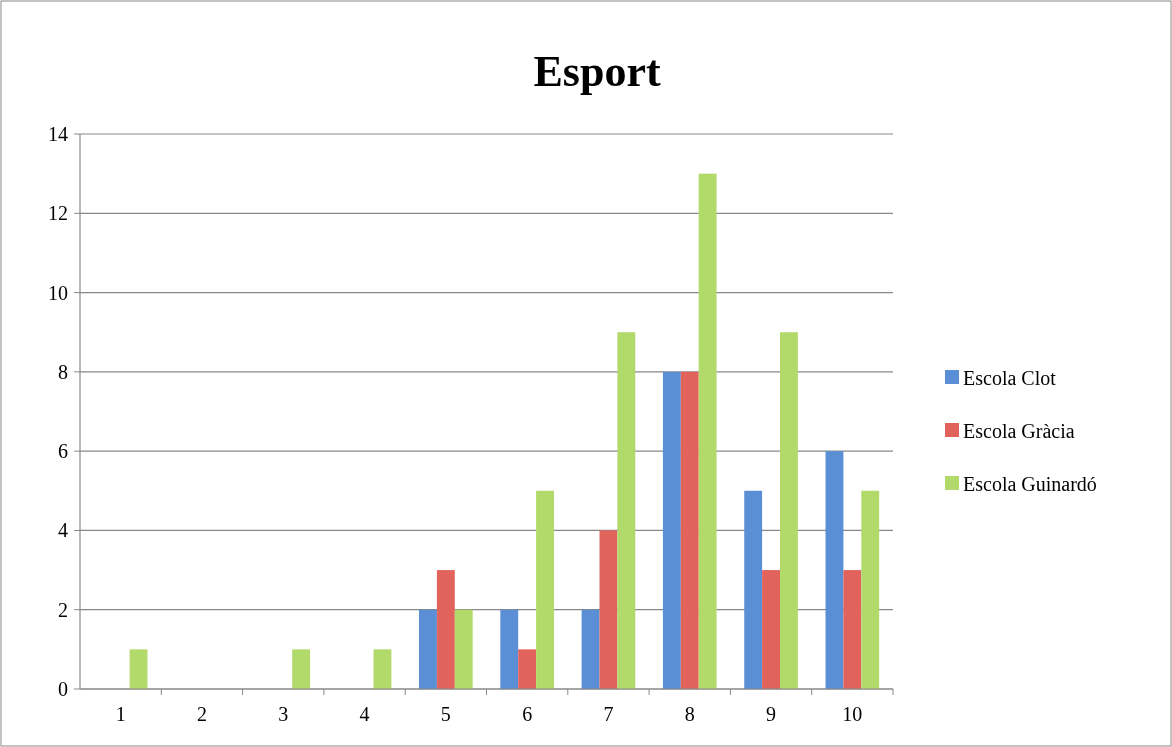  What do you see at coordinates (1010, 378) in the screenshot?
I see `legend-label: Escola Clot` at bounding box center [1010, 378].